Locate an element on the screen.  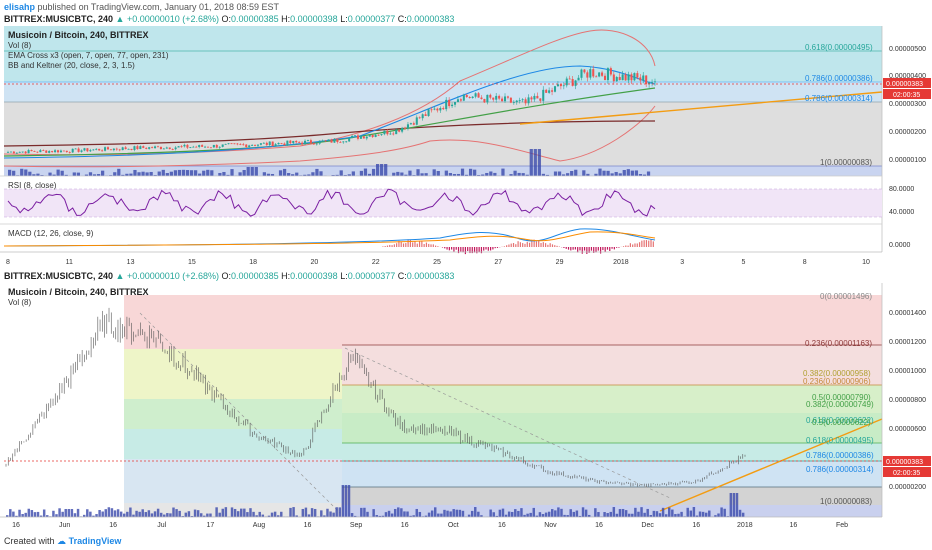
indicator-vol: Vol (8) is located at coordinates (20, 45).